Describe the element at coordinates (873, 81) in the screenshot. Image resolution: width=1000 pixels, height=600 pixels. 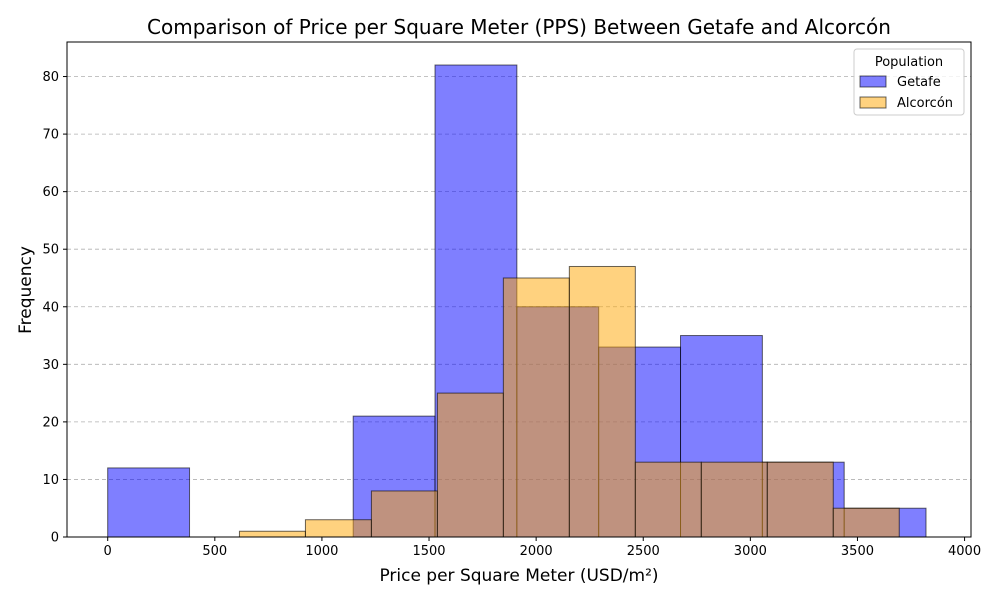
I see `legend-swatch-getafe` at that location.